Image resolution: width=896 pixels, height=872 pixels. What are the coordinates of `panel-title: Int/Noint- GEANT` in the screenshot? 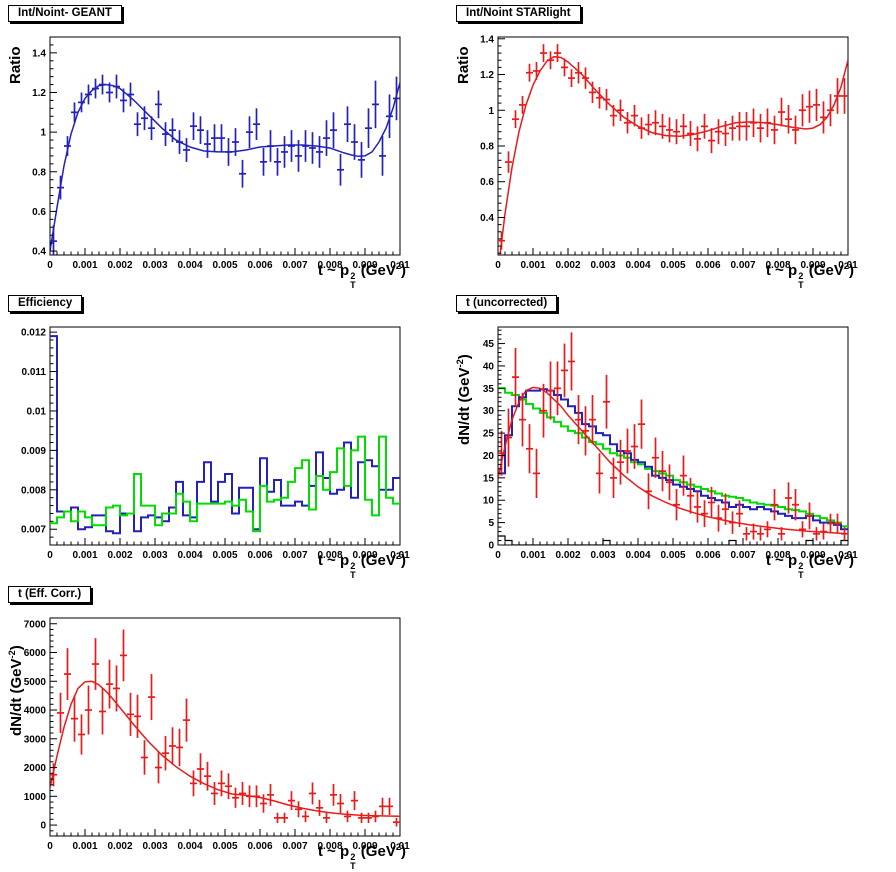 It's located at (65, 13).